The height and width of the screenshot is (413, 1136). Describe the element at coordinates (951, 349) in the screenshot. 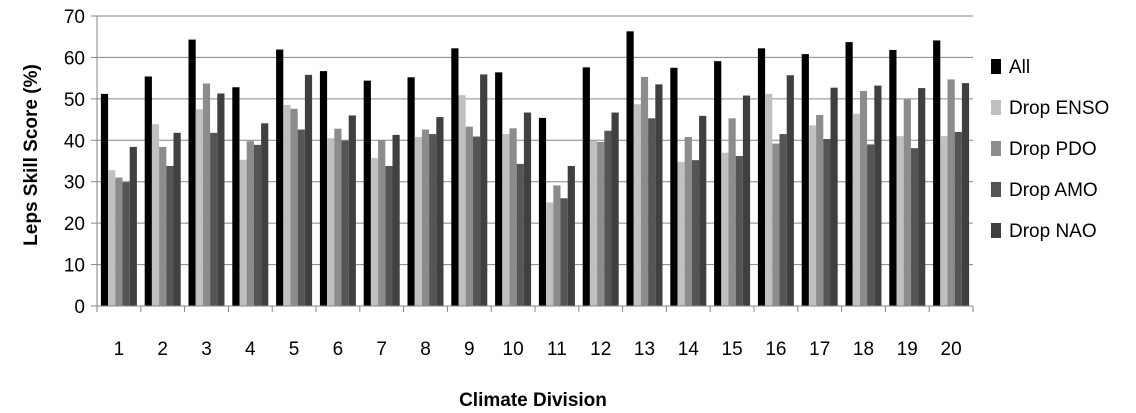

I see `x-tick-label: 20` at that location.